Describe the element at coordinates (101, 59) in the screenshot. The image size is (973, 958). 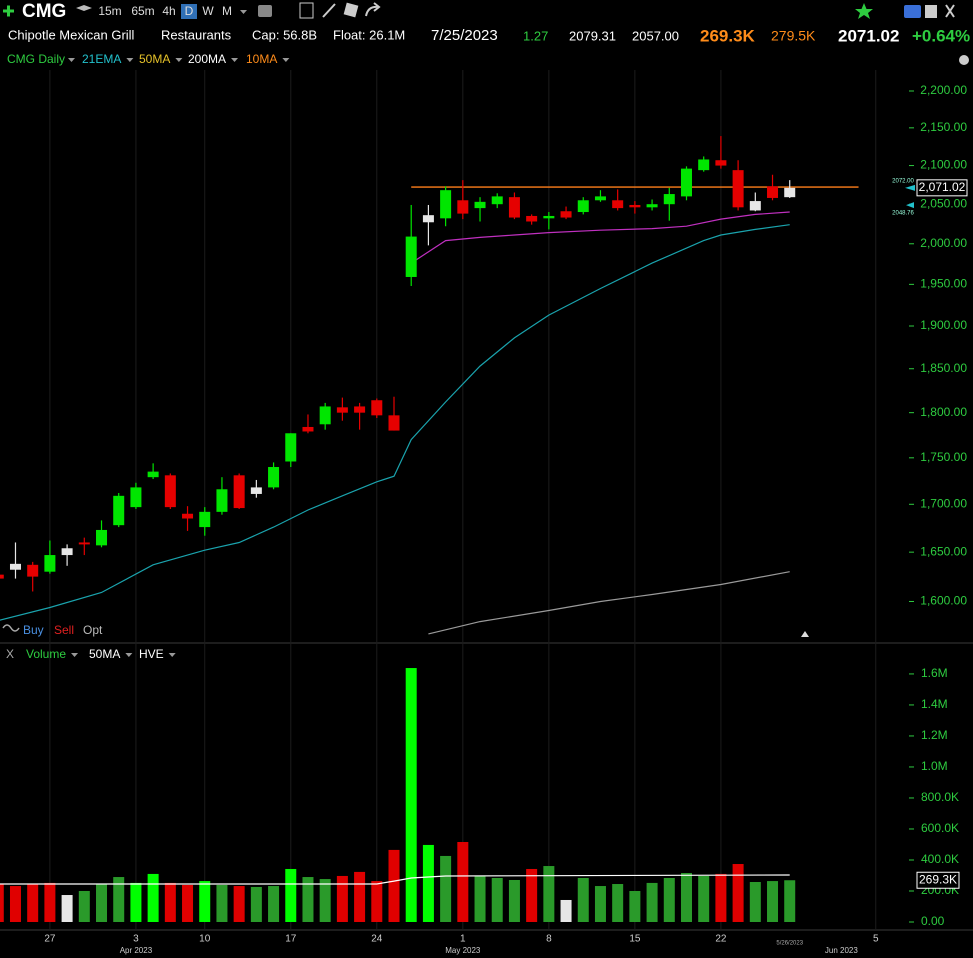
I see `indicator-name: 21EMA` at that location.